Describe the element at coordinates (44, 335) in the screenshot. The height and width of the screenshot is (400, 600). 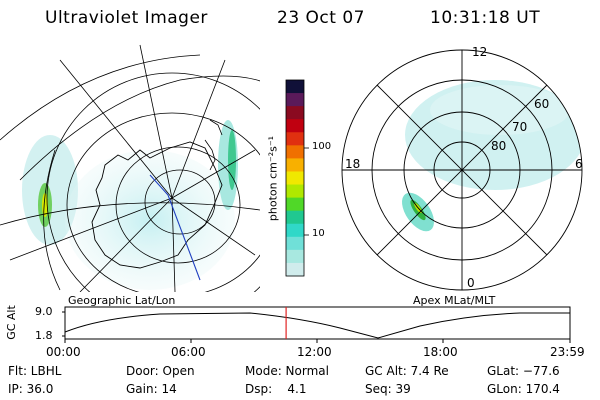
I see `timeline-ytick-low: 1.8` at that location.